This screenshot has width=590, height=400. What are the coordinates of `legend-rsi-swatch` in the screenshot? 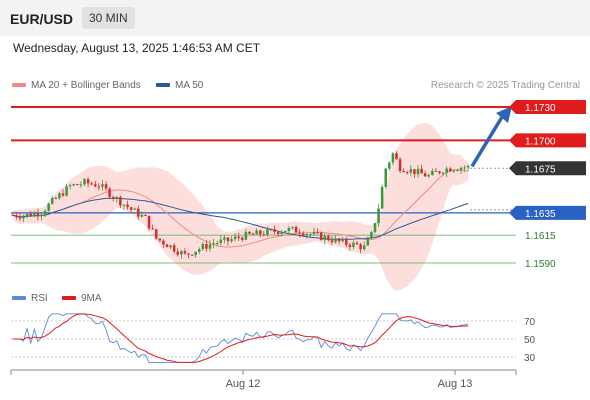 It's located at (19, 298).